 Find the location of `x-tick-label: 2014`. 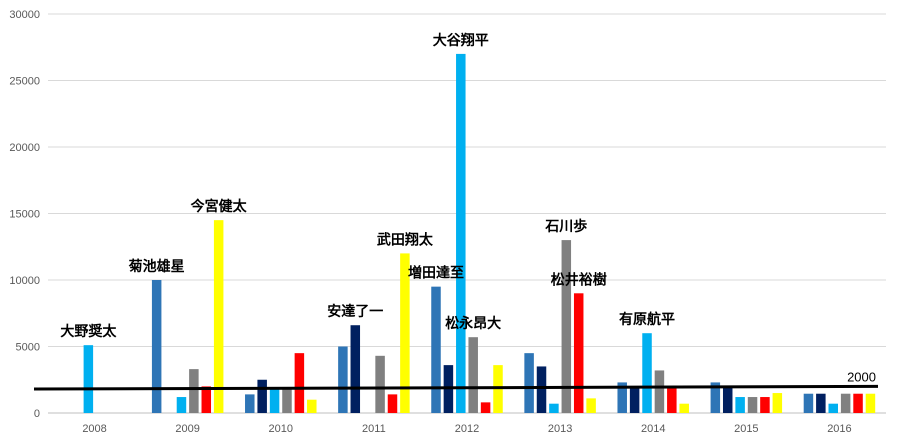

x-tick-label: 2014 is located at coordinates (653, 429).